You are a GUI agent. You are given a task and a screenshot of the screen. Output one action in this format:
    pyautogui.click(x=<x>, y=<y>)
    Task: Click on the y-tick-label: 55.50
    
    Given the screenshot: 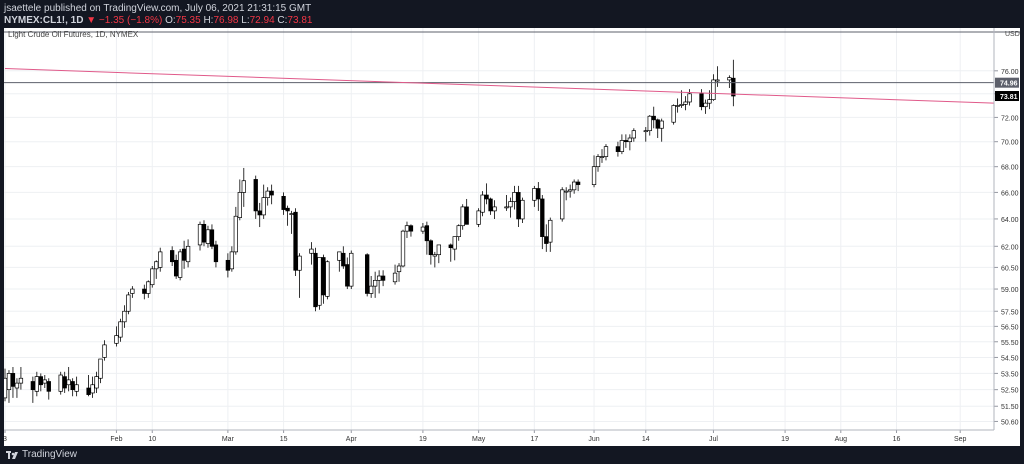 What is the action you would take?
    pyautogui.click(x=1010, y=343)
    